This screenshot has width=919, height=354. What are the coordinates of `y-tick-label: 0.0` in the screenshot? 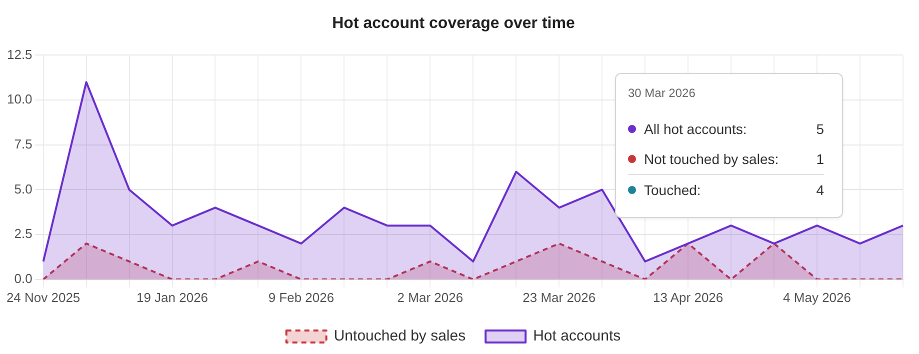 It's located at (23, 278).